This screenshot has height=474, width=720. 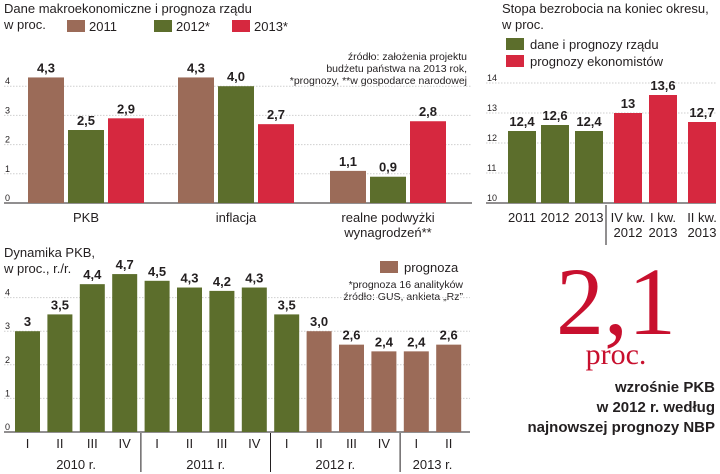 What do you see at coordinates (7, 427) in the screenshot?
I see `chart3-ytick-label: 0` at bounding box center [7, 427].